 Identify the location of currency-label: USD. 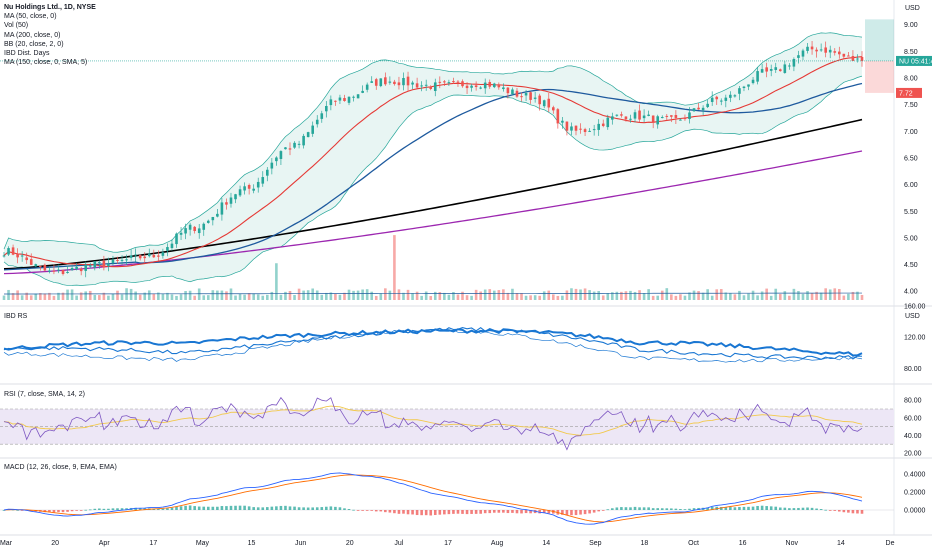
(912, 8).